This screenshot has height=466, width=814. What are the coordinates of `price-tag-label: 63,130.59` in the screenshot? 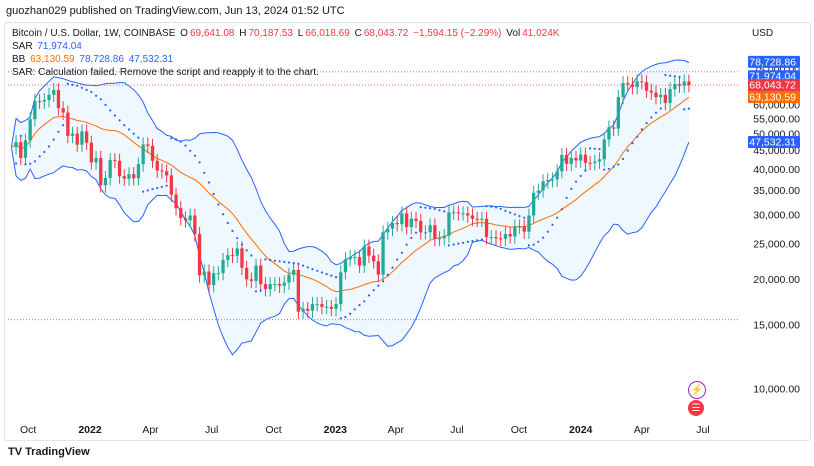 It's located at (772, 98).